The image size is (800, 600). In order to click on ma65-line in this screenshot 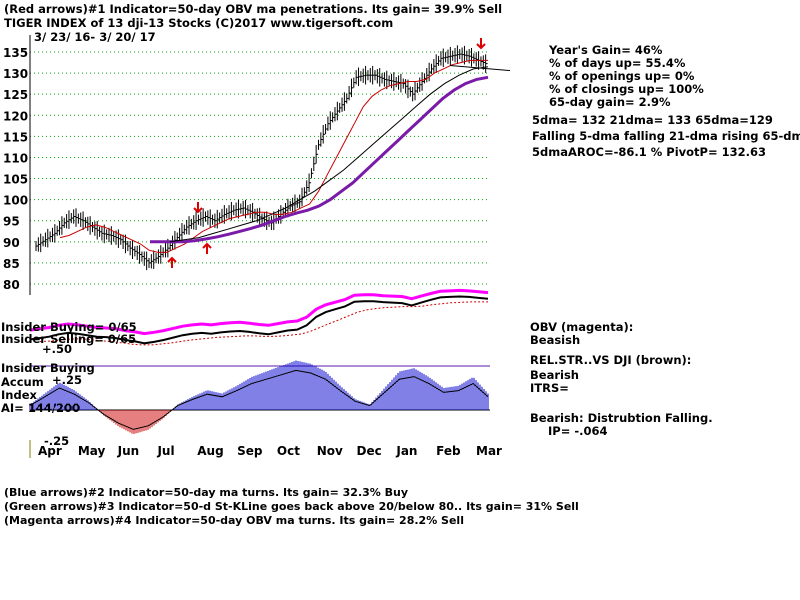, I will do `click(319, 159)`.